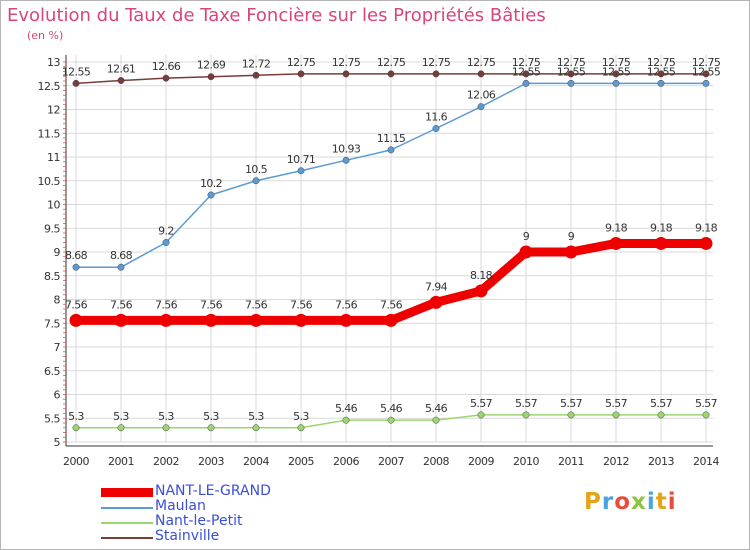  Describe the element at coordinates (706, 461) in the screenshot. I see `x-tick-label: 2014` at that location.